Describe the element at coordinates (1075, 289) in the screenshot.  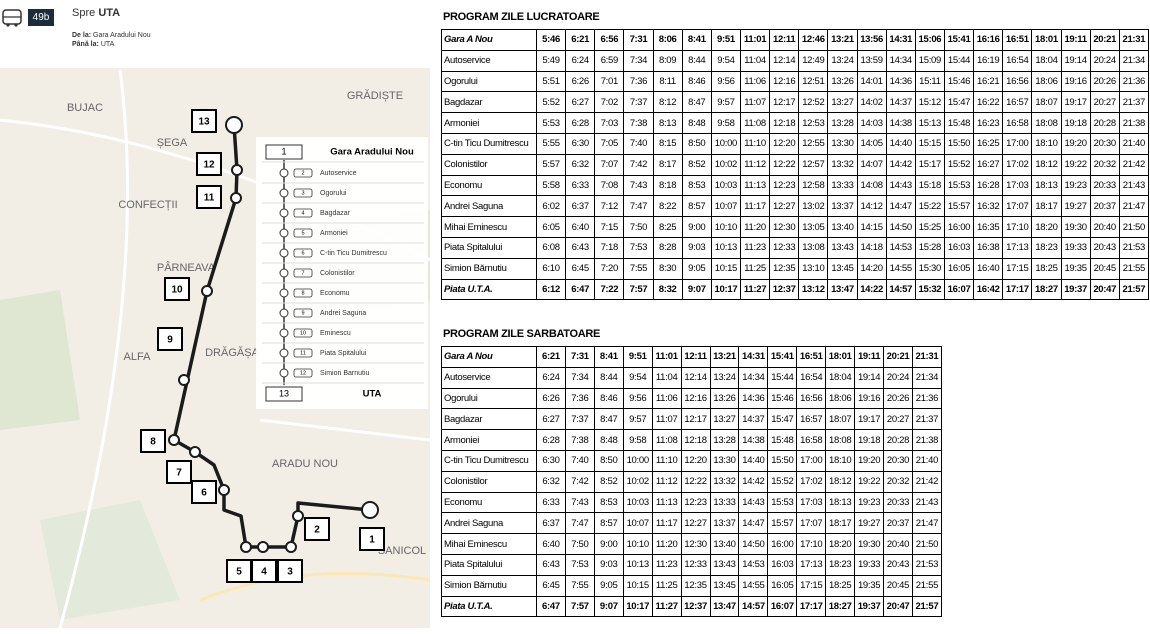
I see `time-cell: 19:37` at that location.